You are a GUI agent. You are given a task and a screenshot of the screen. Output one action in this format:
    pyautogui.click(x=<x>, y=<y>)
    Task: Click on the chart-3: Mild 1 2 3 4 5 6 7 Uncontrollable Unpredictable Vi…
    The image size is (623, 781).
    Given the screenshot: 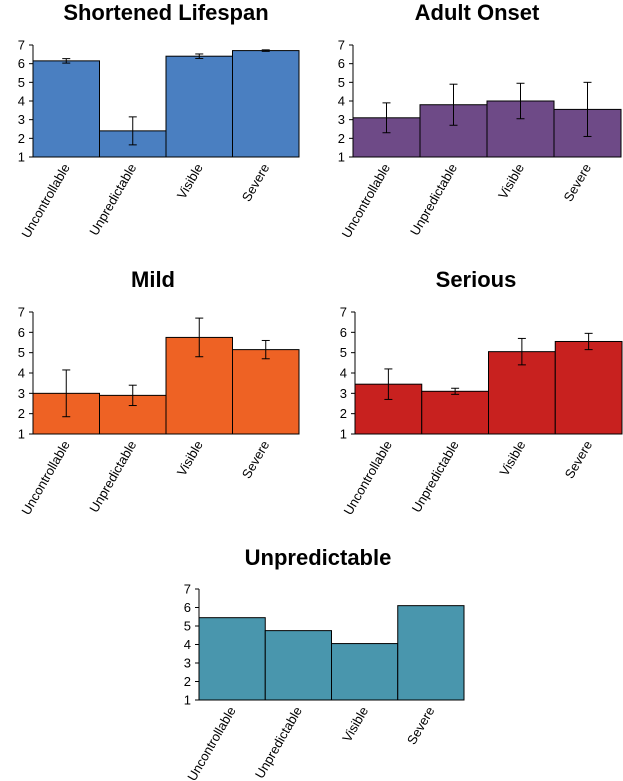 What is the action you would take?
    pyautogui.click(x=159, y=392)
    